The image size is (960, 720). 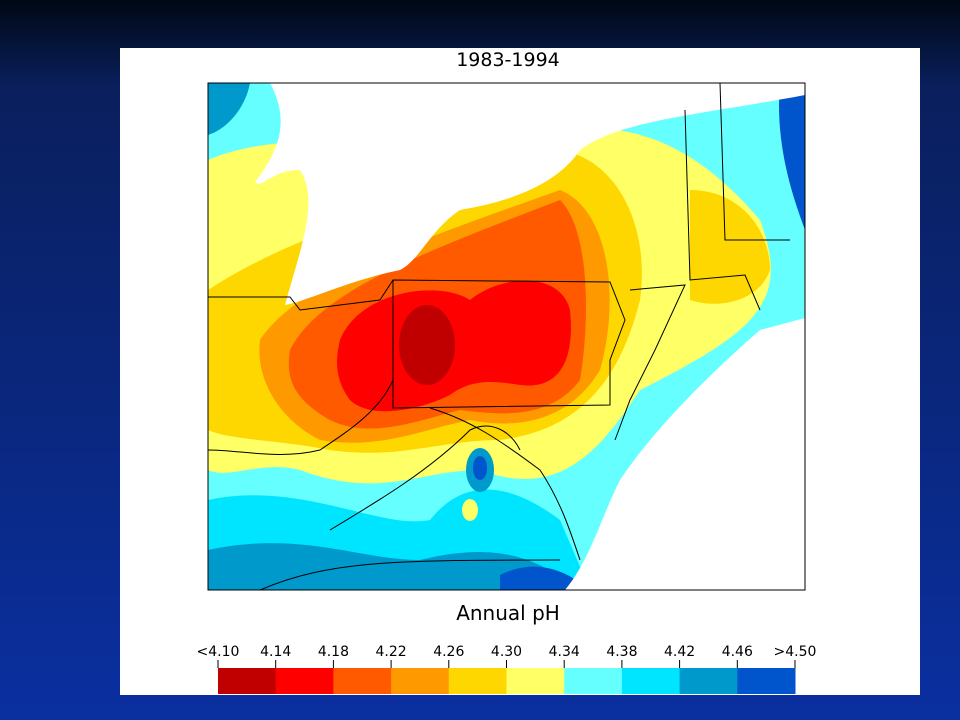 I want to click on legend-label: 4.38, so click(x=621, y=652).